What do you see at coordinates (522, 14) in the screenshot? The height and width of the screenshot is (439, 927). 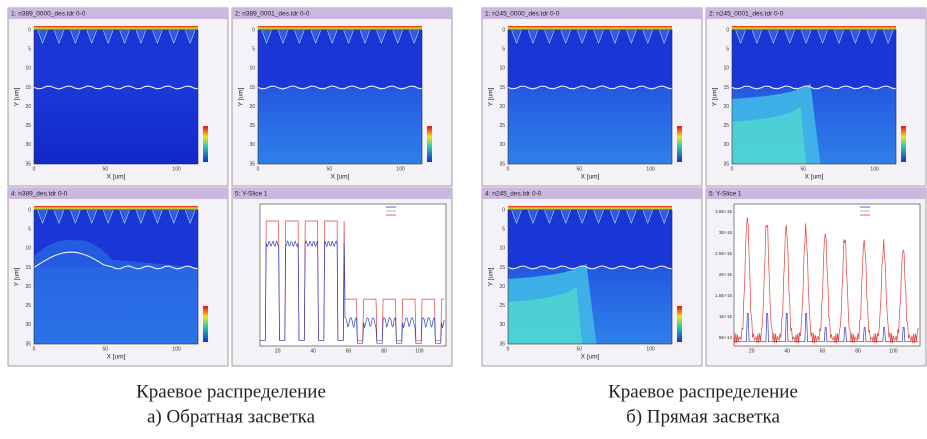 I see `panel-title: 1: n245_0000_des.tdr 0-0` at bounding box center [522, 14].